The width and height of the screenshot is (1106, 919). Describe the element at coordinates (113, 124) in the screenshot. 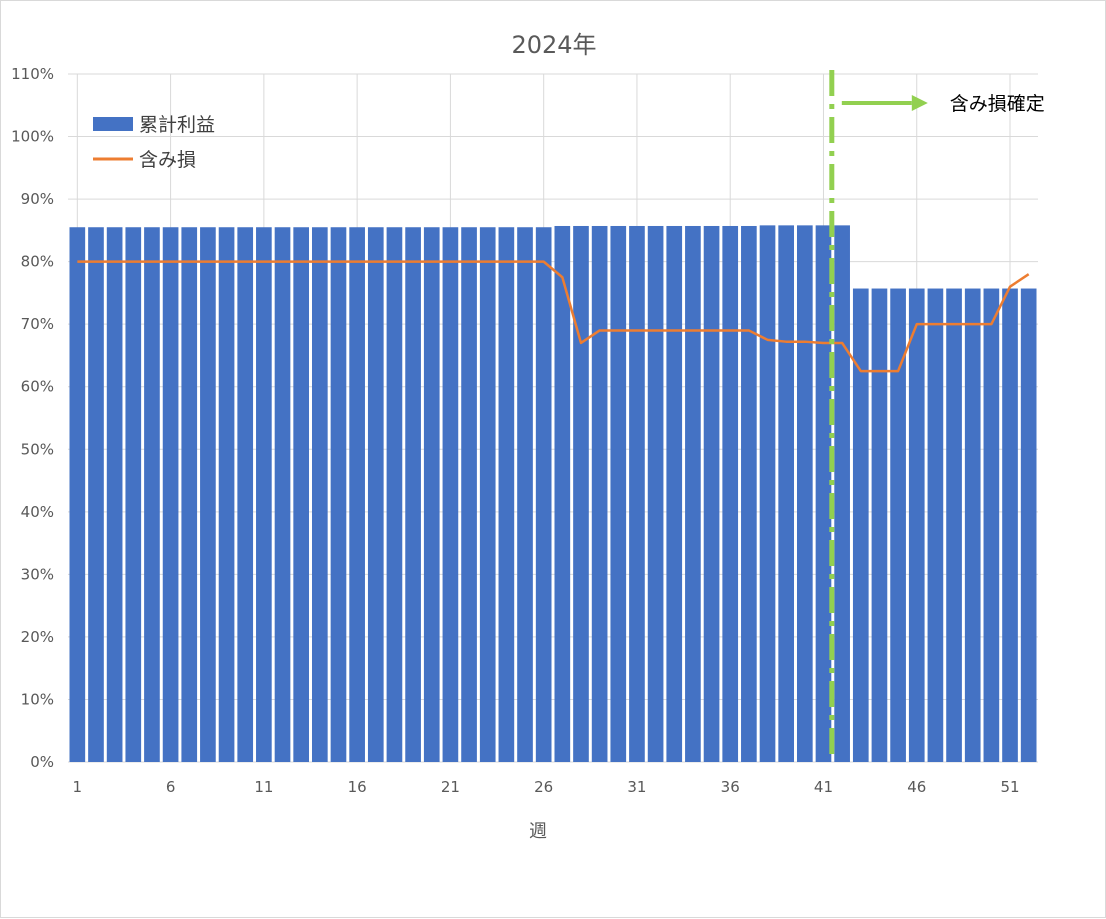

I see `legend-swatch-bar` at that location.